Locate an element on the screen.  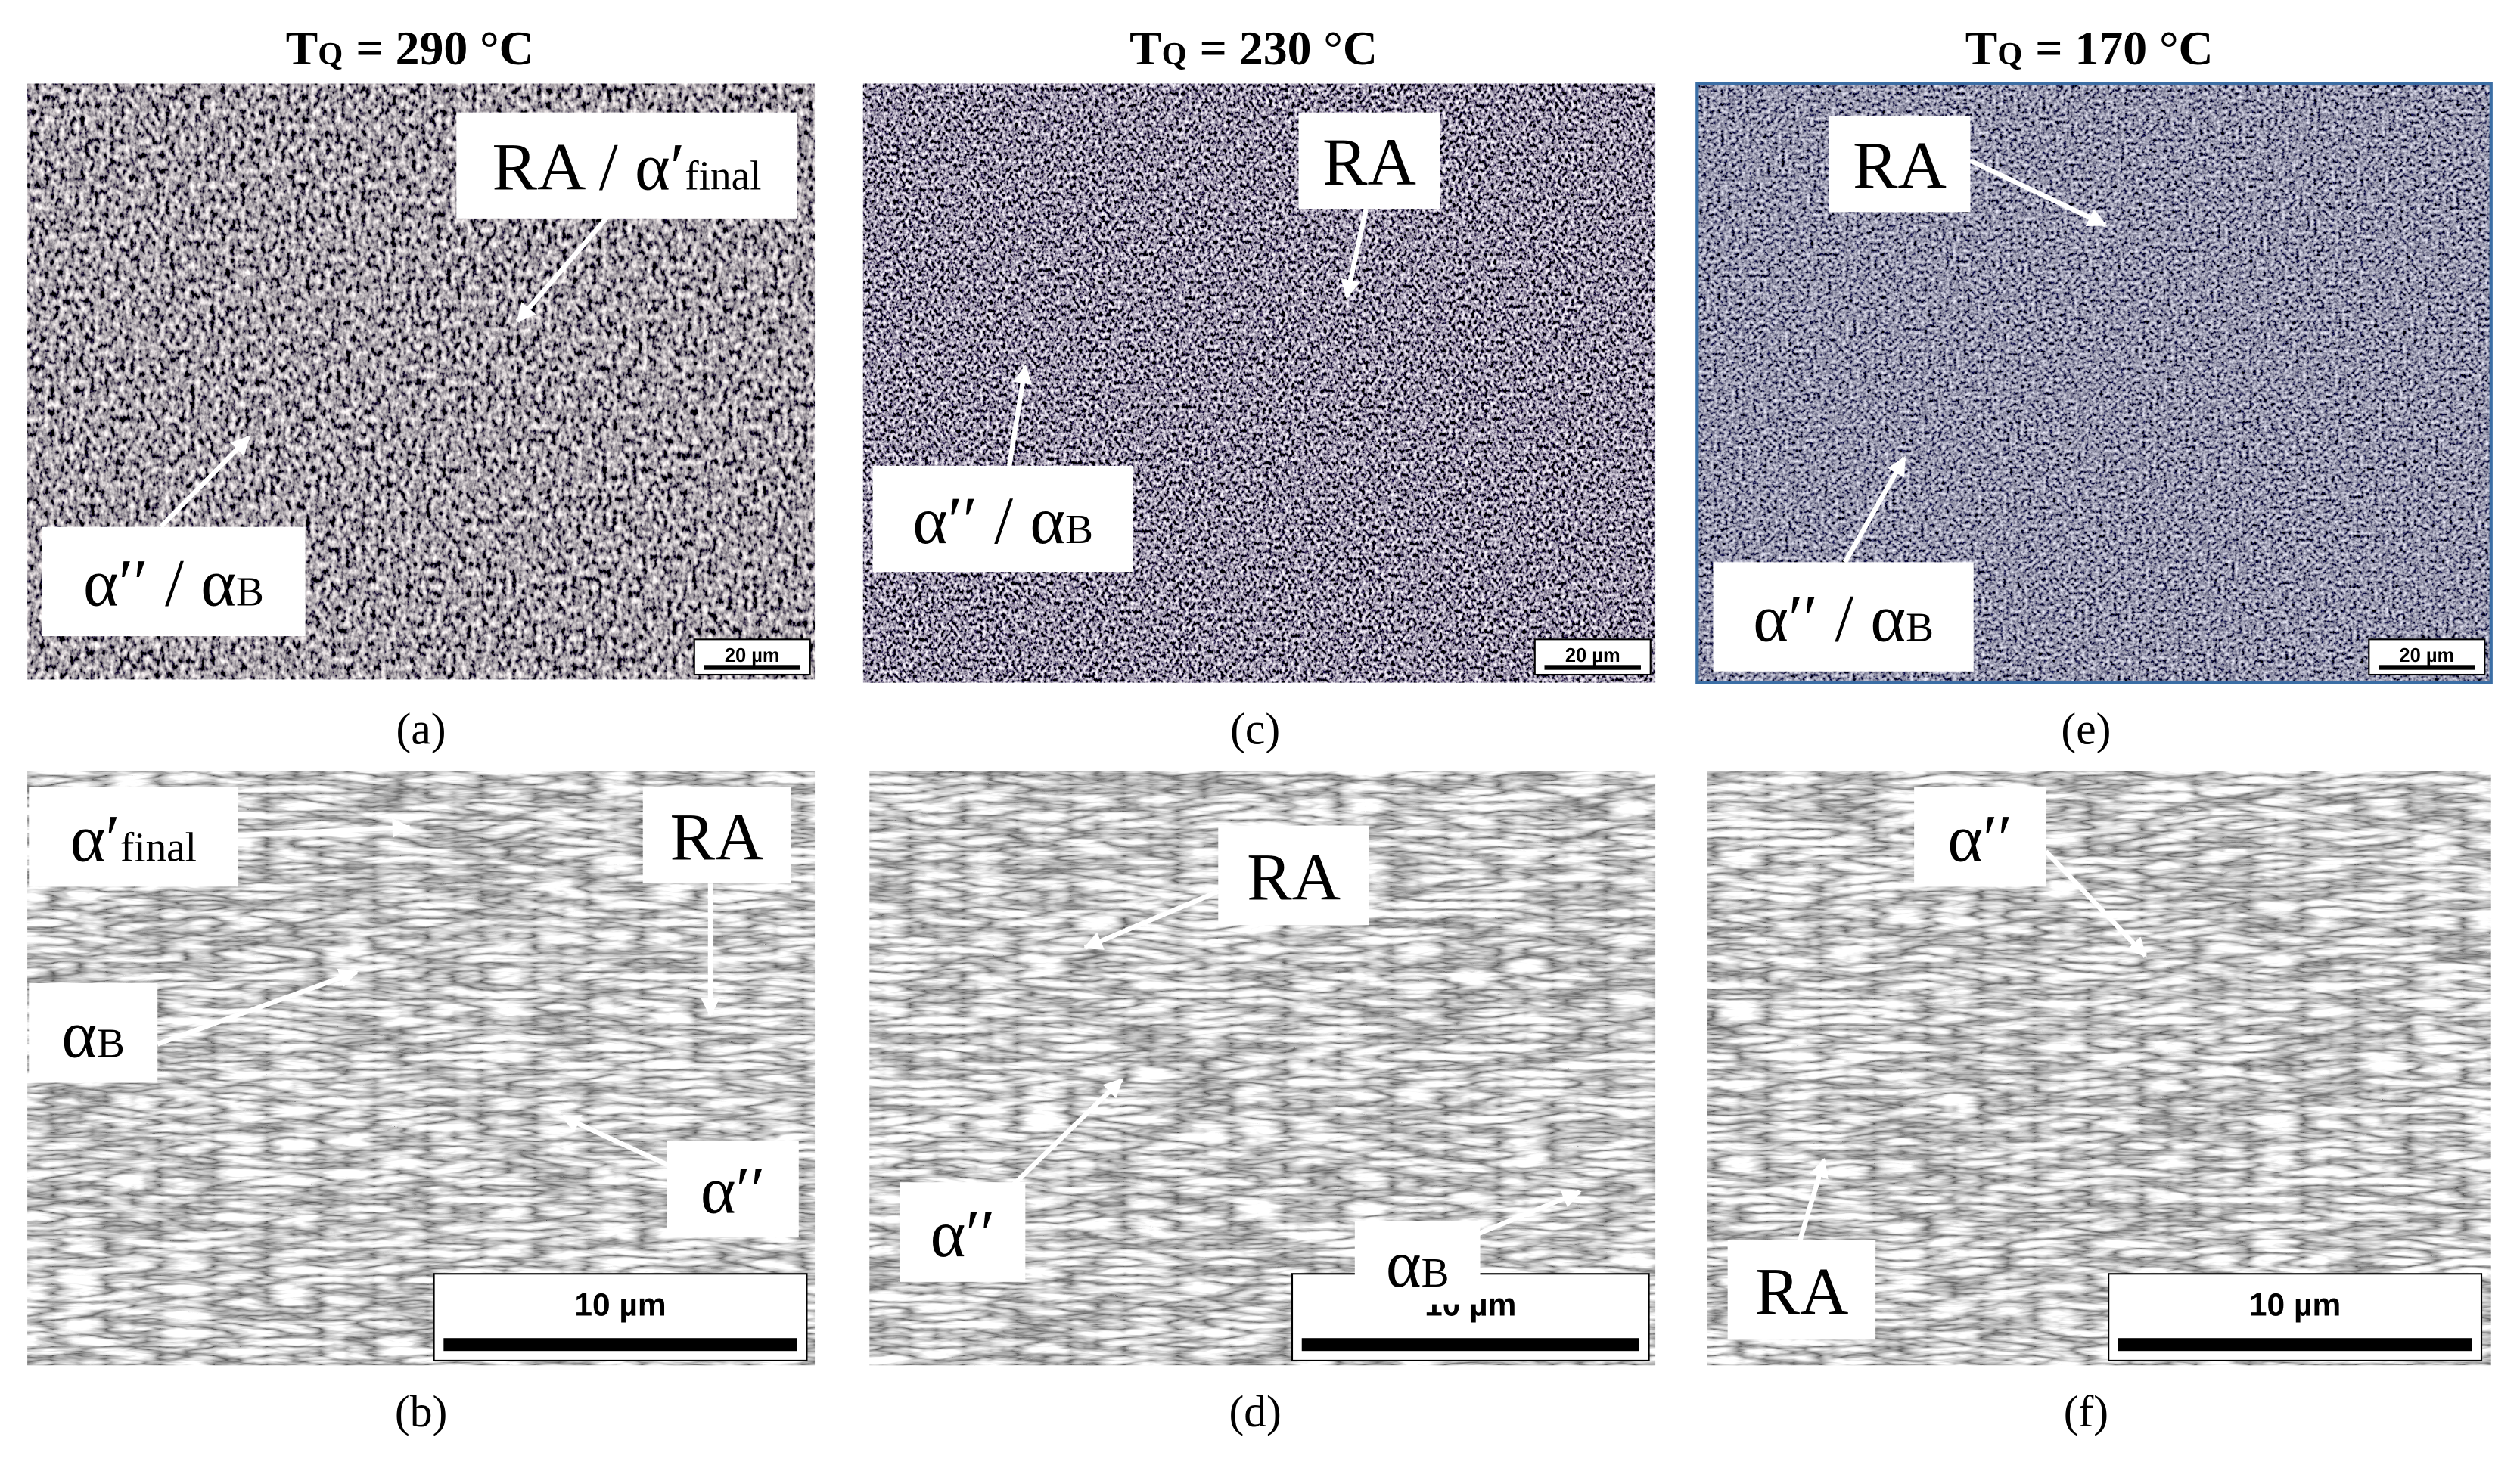
annotation: α′final is located at coordinates (133, 839).